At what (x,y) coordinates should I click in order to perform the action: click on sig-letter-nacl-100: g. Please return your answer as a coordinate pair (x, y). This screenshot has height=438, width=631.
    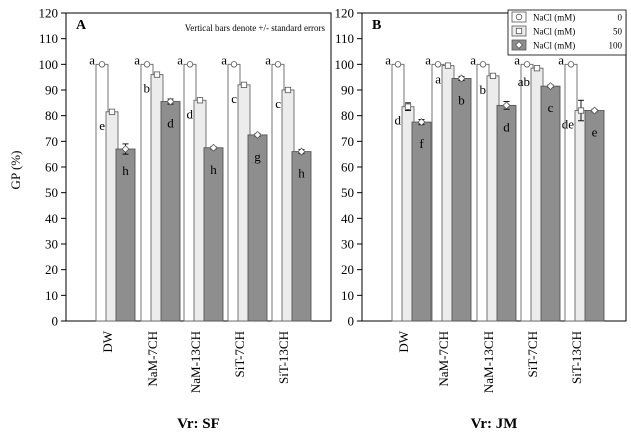
    Looking at the image, I should click on (257, 156).